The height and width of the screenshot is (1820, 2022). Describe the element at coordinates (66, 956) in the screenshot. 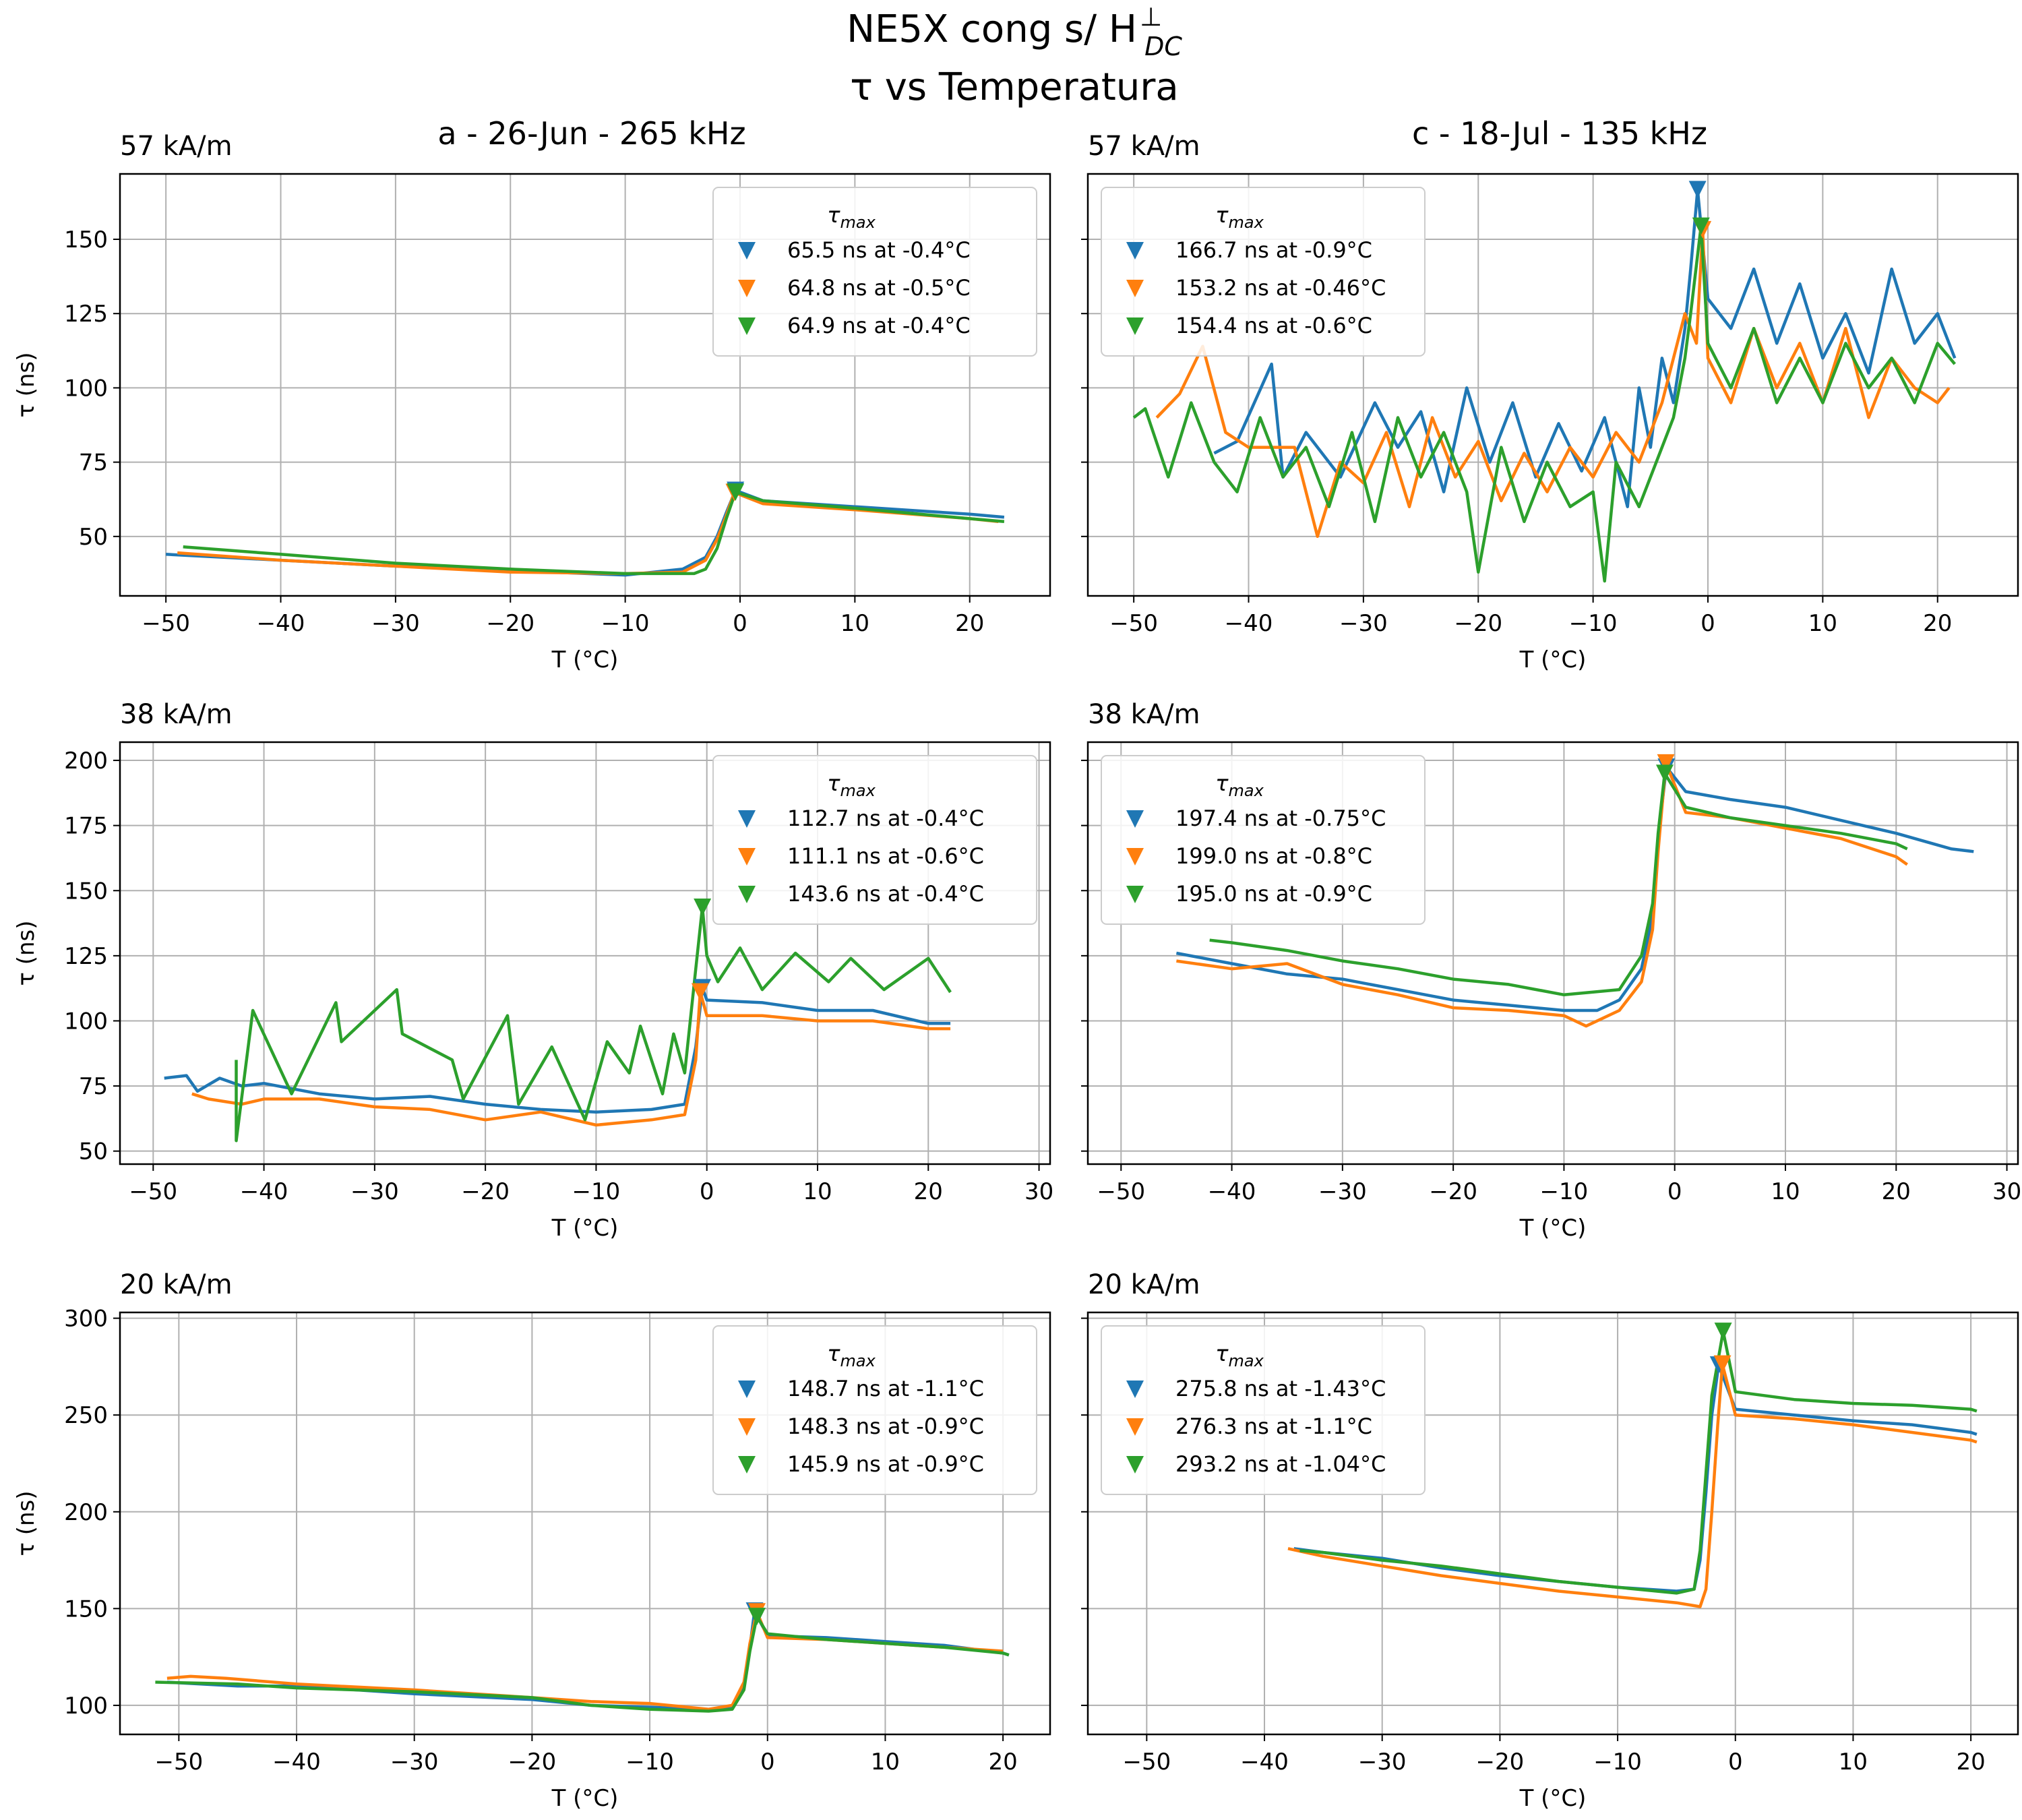

I see `y-axis: 50 75 100 125 150 175 200 τ (ns)` at that location.